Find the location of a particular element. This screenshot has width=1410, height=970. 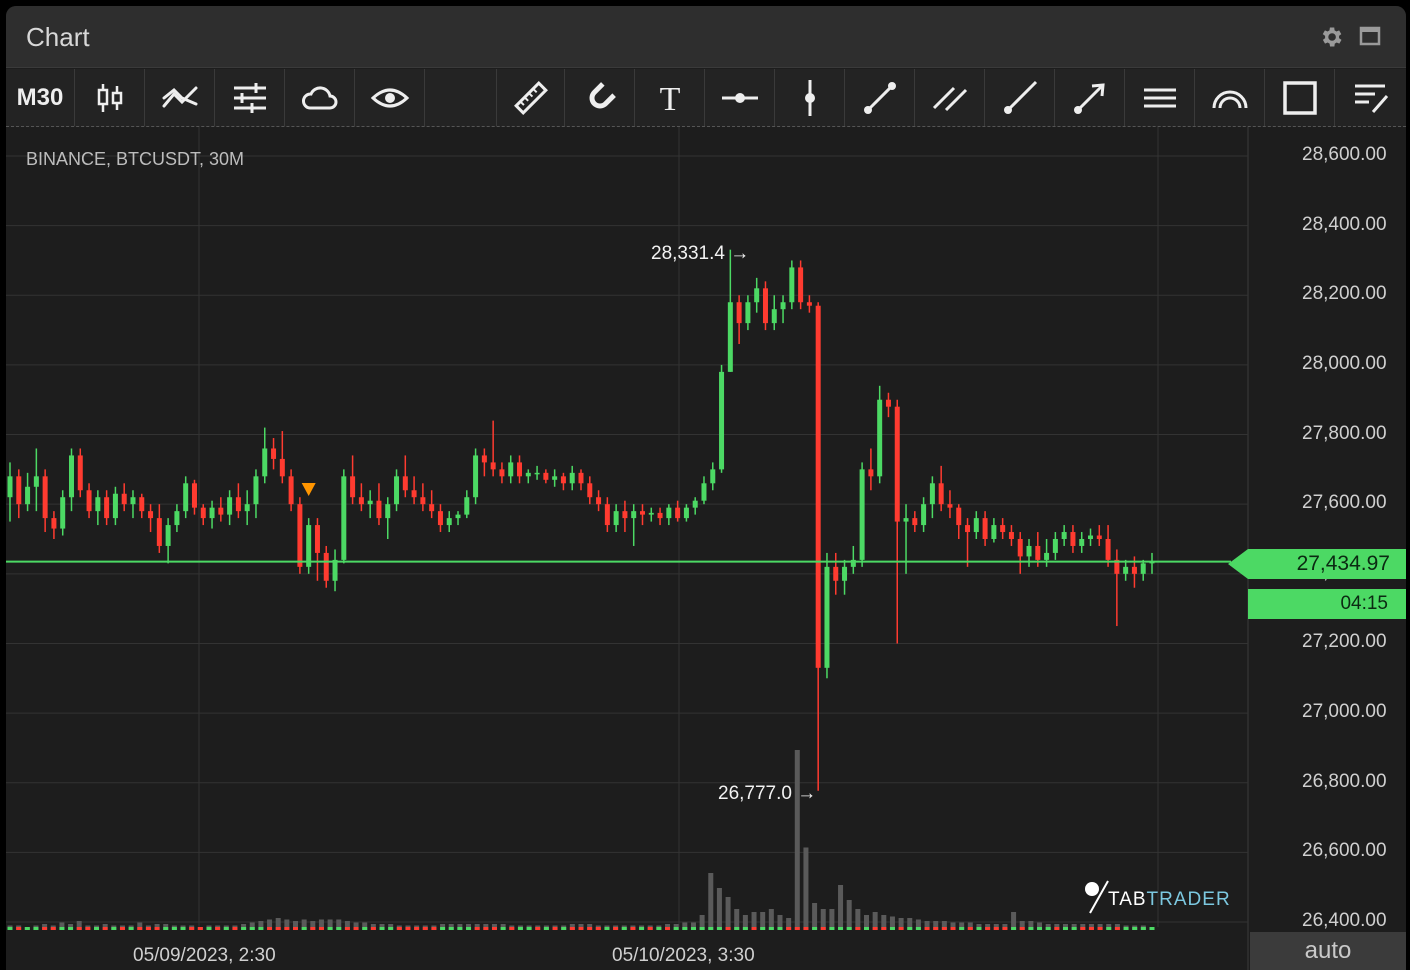

chart-type-button is located at coordinates (110, 97).